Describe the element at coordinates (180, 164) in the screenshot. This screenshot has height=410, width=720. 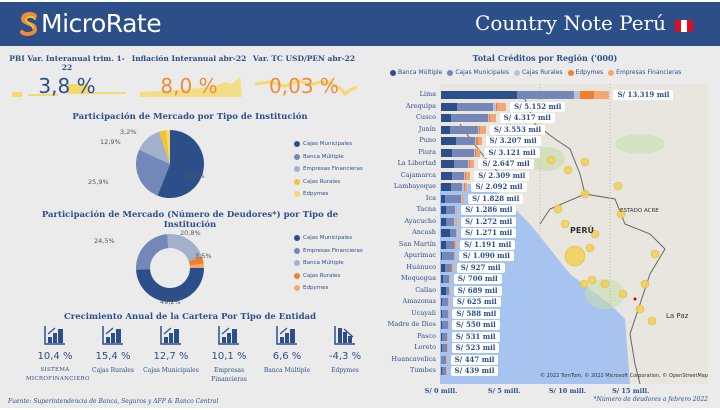
I see `pie-slice-cajas-municipales` at that location.